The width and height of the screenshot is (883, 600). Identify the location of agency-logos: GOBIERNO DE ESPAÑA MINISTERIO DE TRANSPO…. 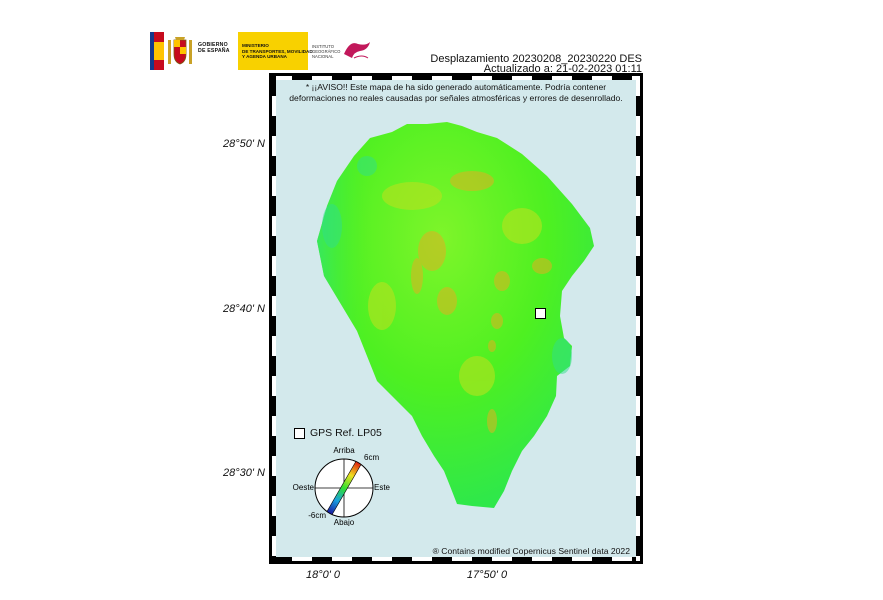
(263, 51).